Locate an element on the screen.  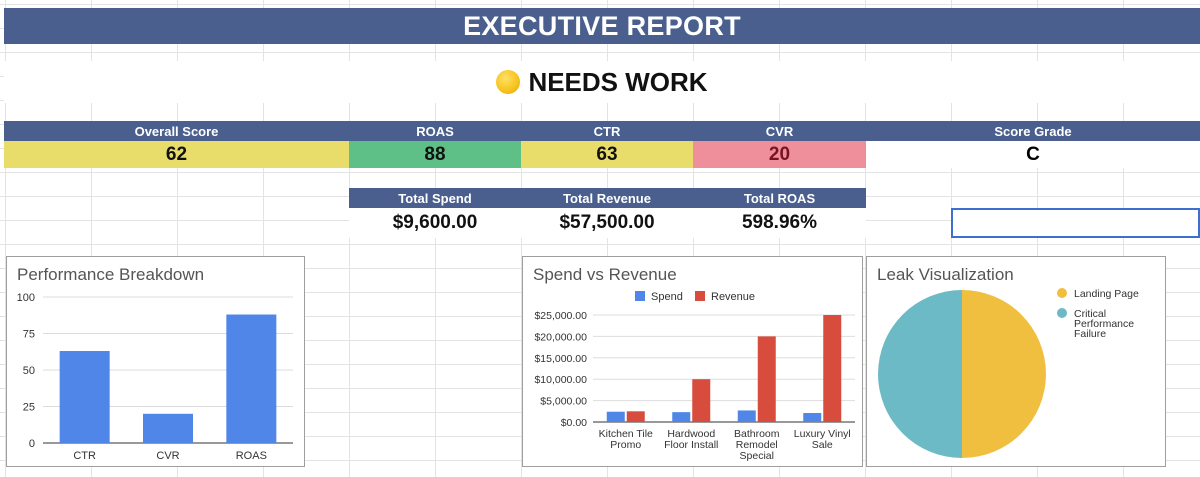
y-tick-label: 100 is located at coordinates (26, 298).